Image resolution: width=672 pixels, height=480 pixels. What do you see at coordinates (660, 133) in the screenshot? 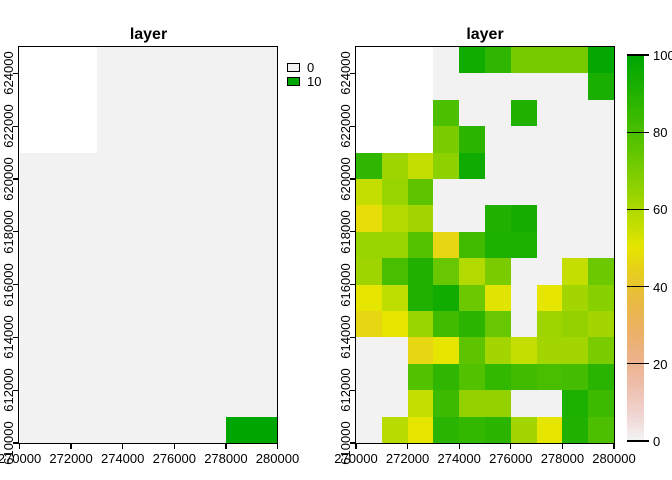
I see `colorbar-tick-label: 80` at bounding box center [660, 133].